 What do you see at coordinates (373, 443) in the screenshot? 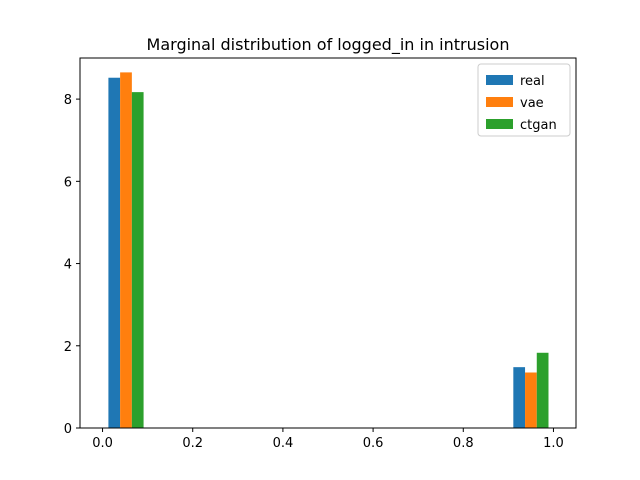
I see `x-tick-label: 0.6` at bounding box center [373, 443].